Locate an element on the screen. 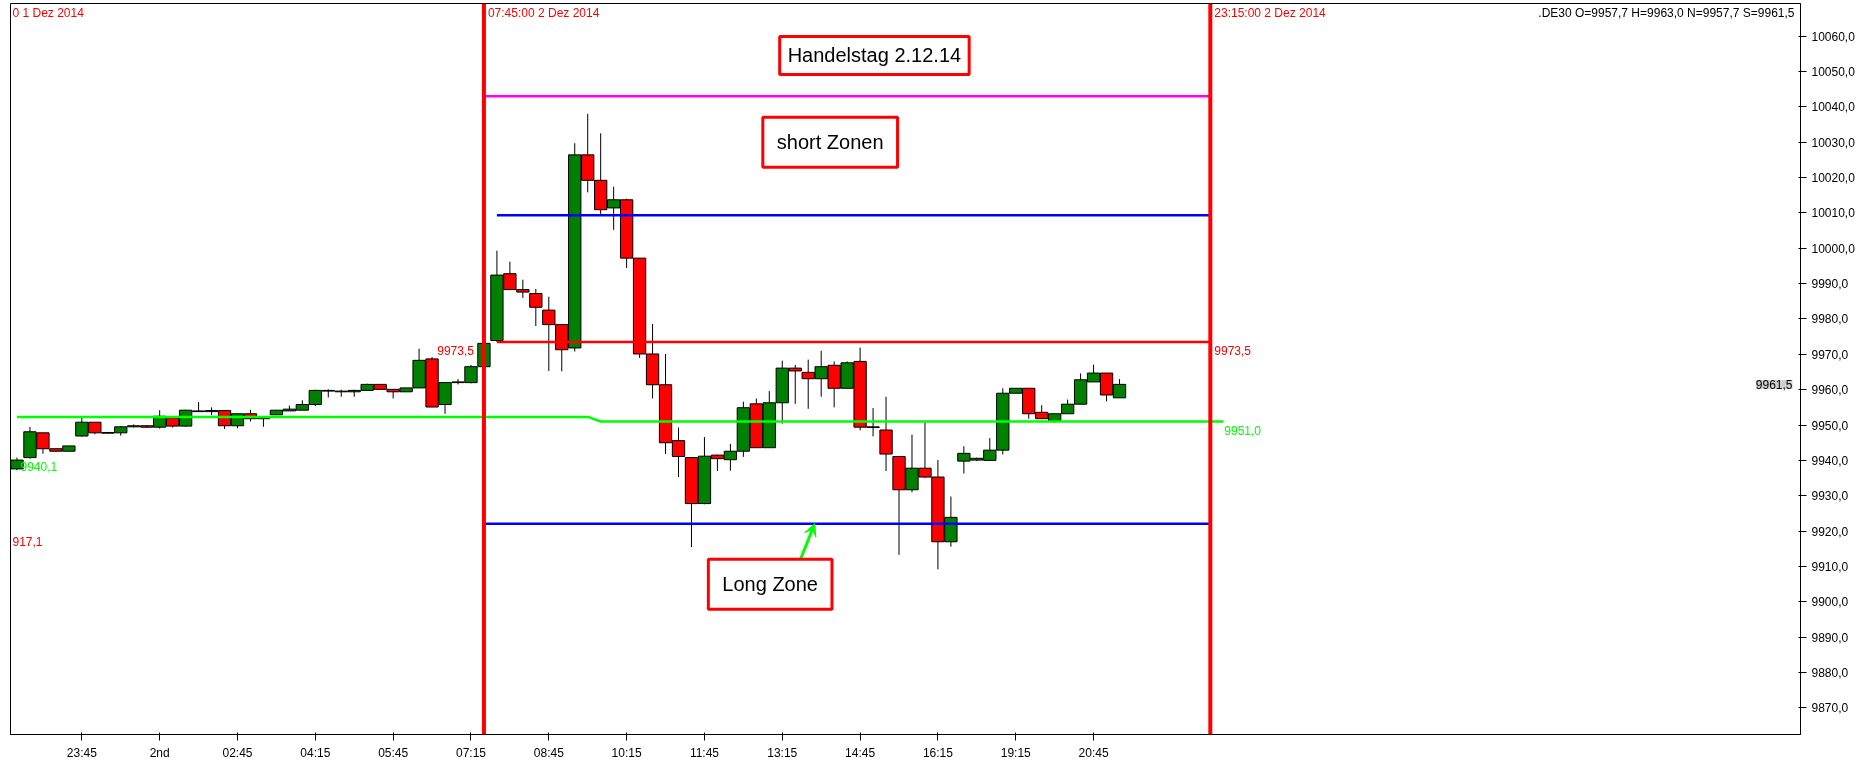 This screenshot has width=1857, height=762. y-tick-label: 9930,0 is located at coordinates (1830, 496).